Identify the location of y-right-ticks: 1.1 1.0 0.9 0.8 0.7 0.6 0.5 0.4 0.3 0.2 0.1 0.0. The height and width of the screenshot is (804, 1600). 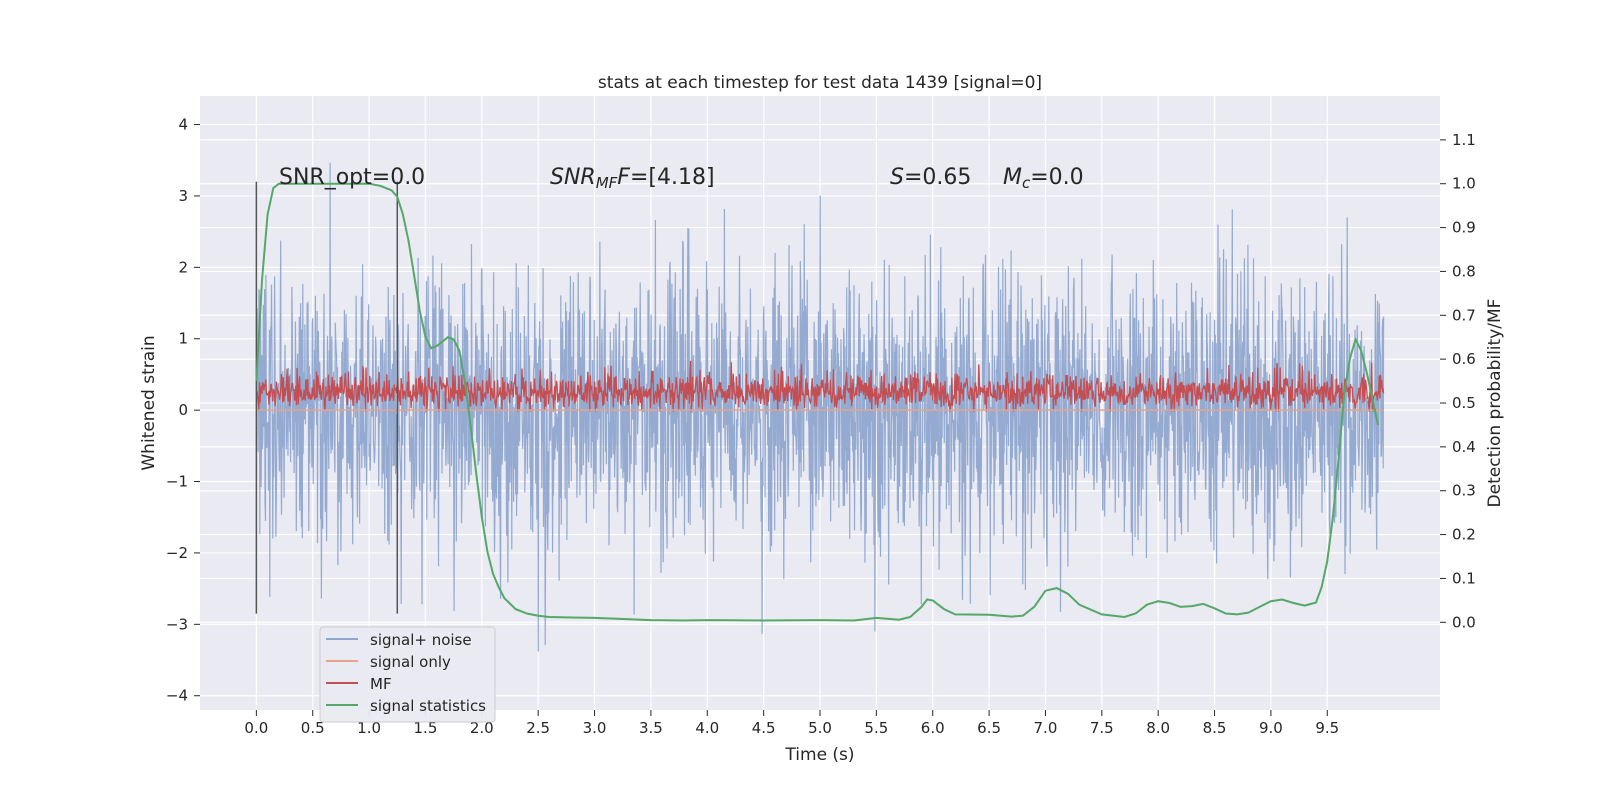
(1458, 381).